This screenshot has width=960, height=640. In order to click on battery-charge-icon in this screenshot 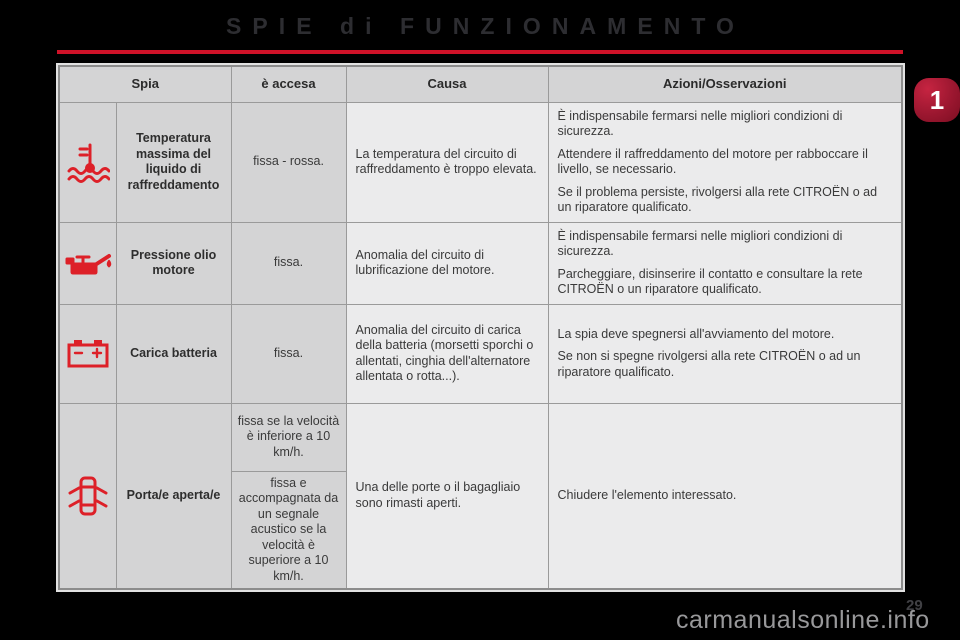, I will do `click(88, 353)`.